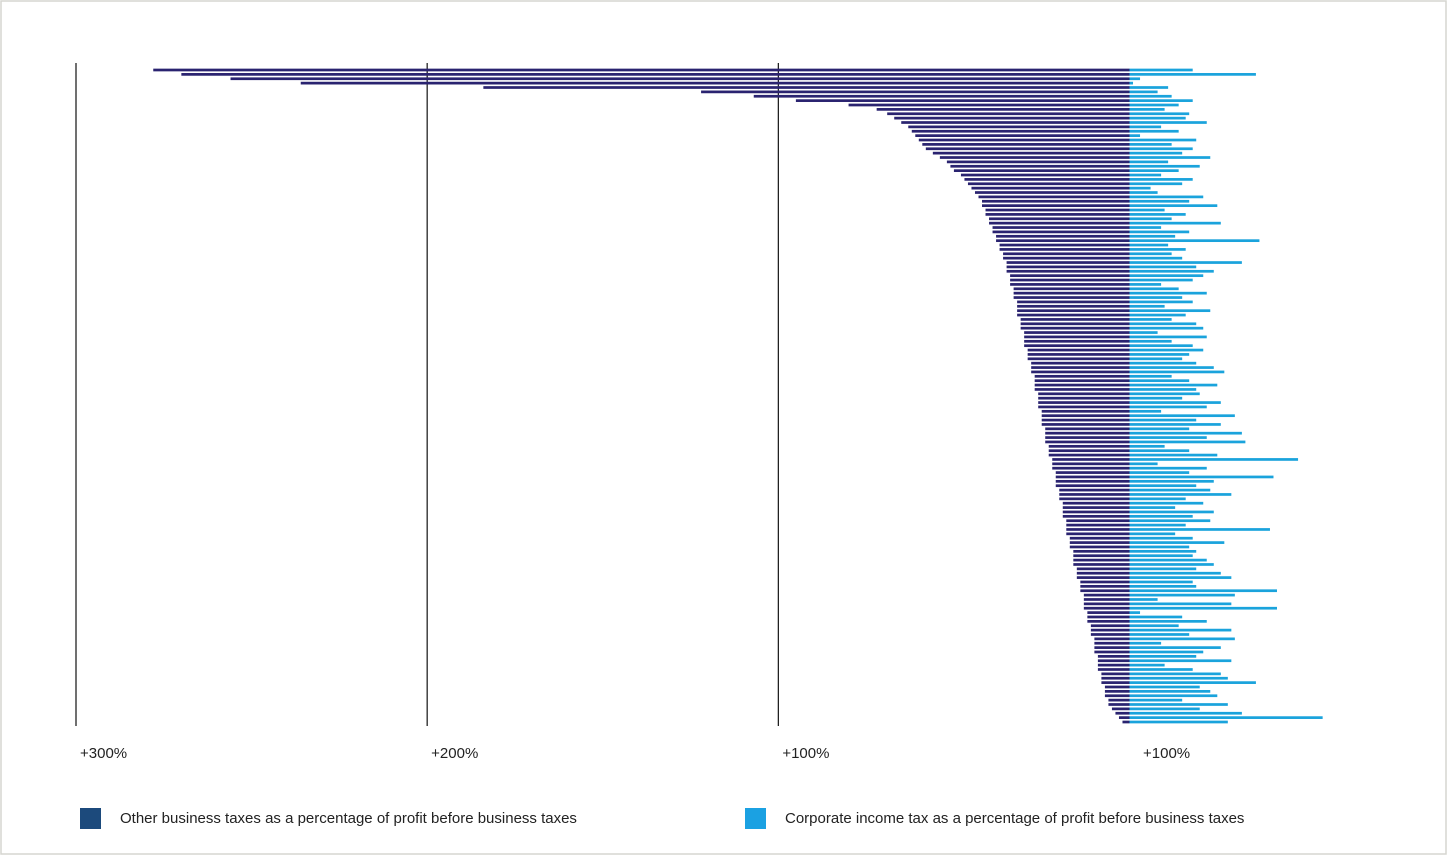 Image resolution: width=1447 pixels, height=855 pixels. I want to click on x-tick-label: +100%, so click(805, 753).